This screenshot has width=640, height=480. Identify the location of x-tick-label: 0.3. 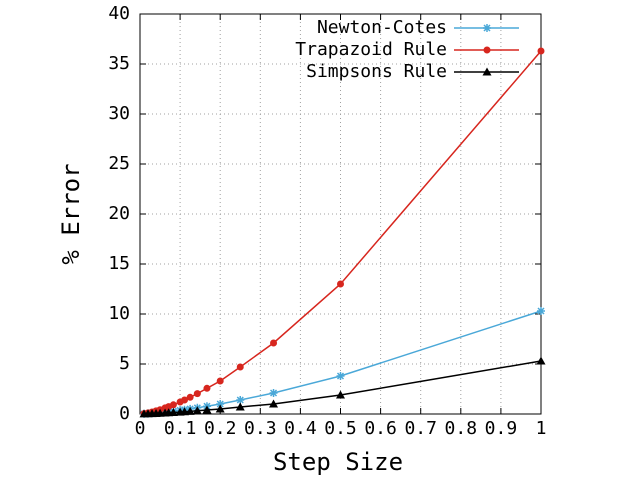
(260, 428).